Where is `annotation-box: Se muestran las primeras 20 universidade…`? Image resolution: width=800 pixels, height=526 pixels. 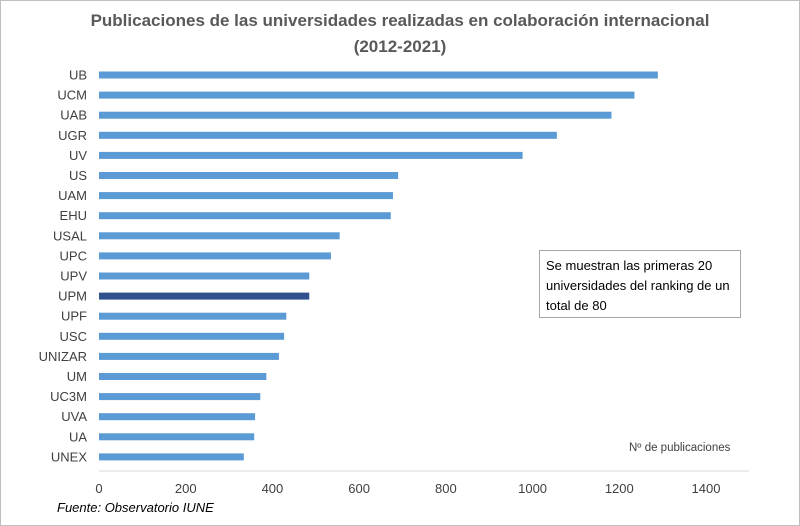
annotation-box: Se muestran las primeras 20 universidade… is located at coordinates (640, 284).